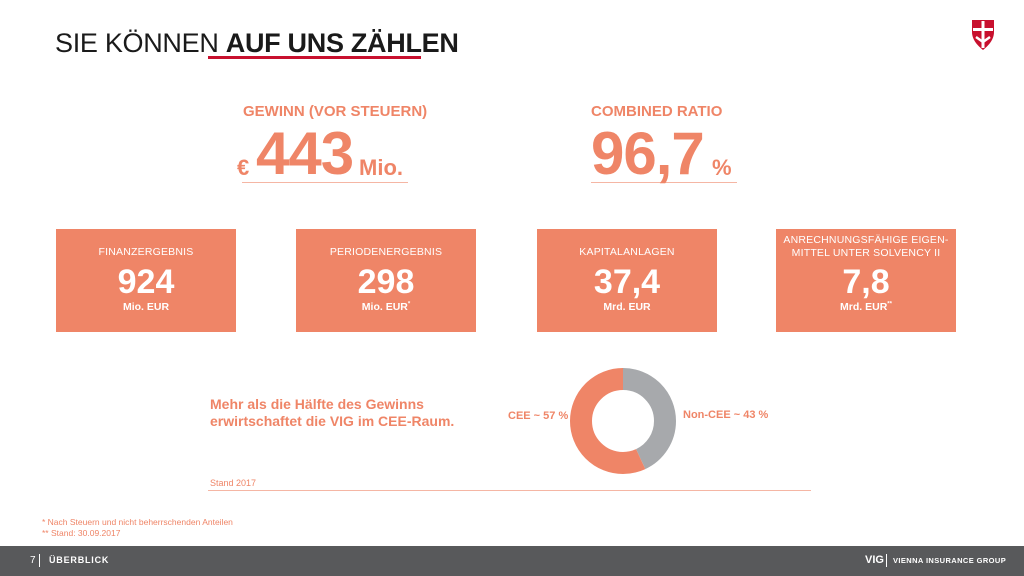 This screenshot has width=1024, height=576. Describe the element at coordinates (146, 307) in the screenshot. I see `box-unit: Mio. EUR` at that location.